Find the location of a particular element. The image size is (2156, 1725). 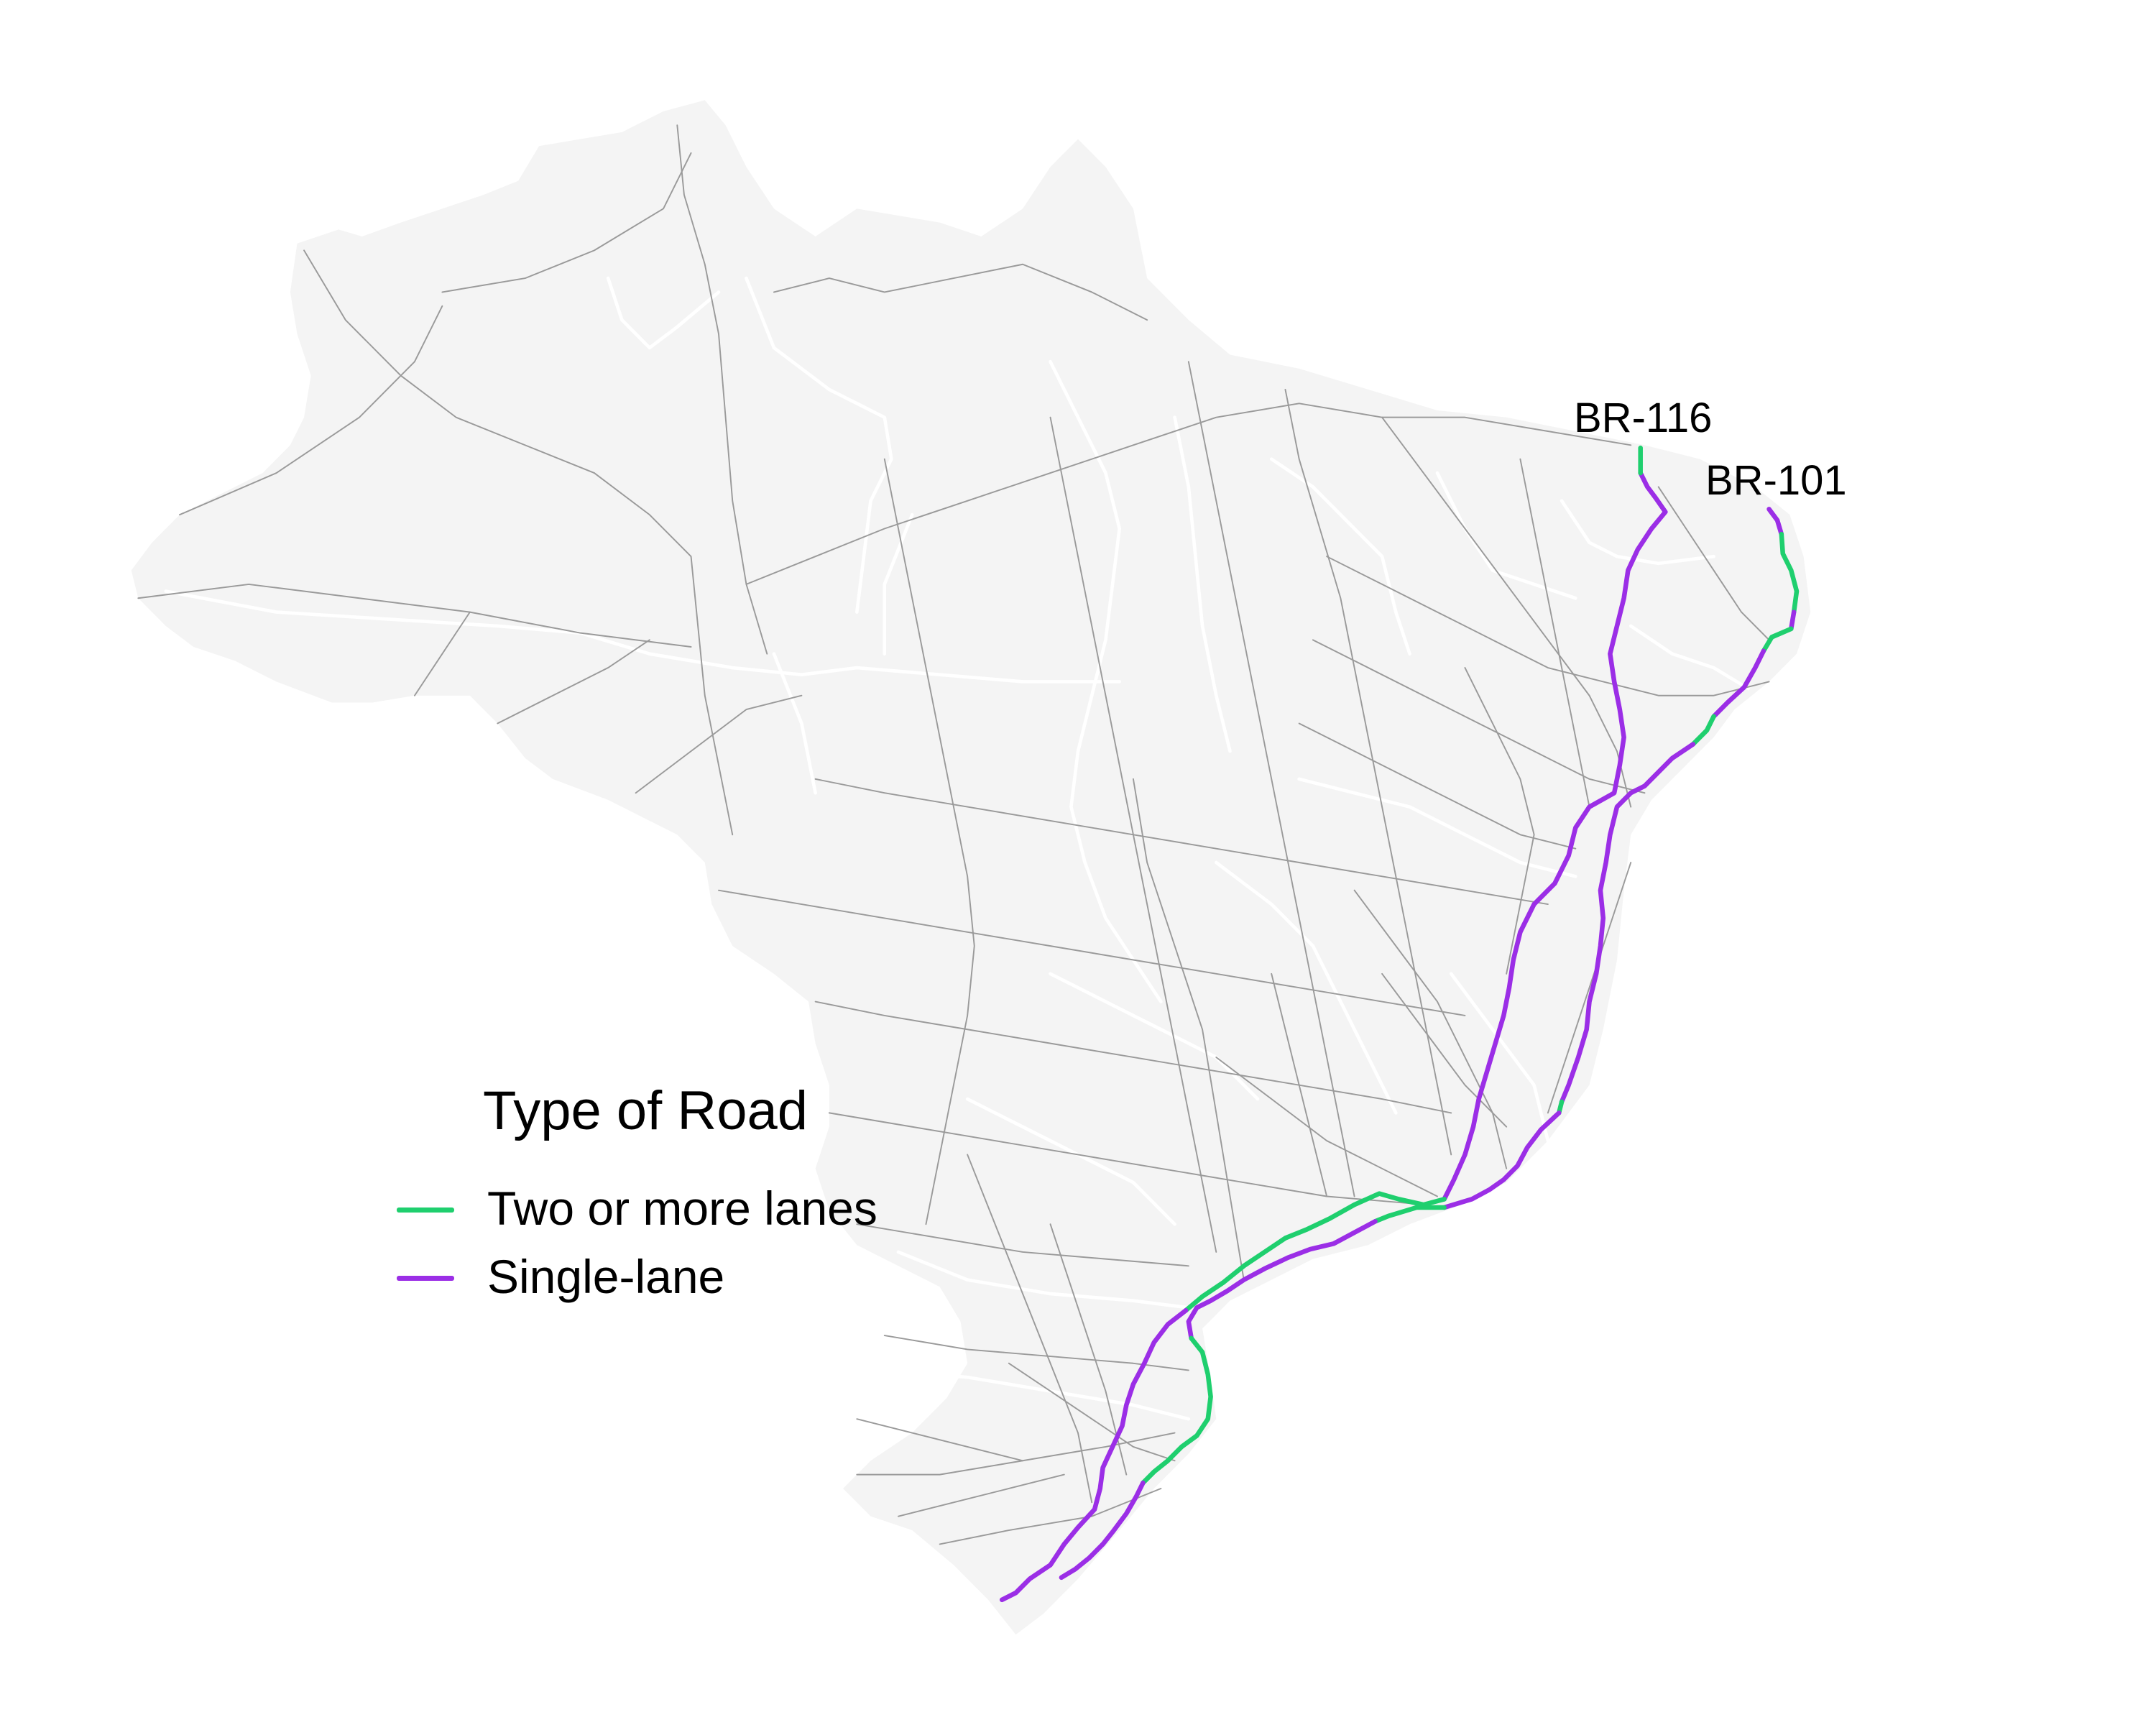

legend-item-single-lane: Single-lane is located at coordinates (711, 1278).